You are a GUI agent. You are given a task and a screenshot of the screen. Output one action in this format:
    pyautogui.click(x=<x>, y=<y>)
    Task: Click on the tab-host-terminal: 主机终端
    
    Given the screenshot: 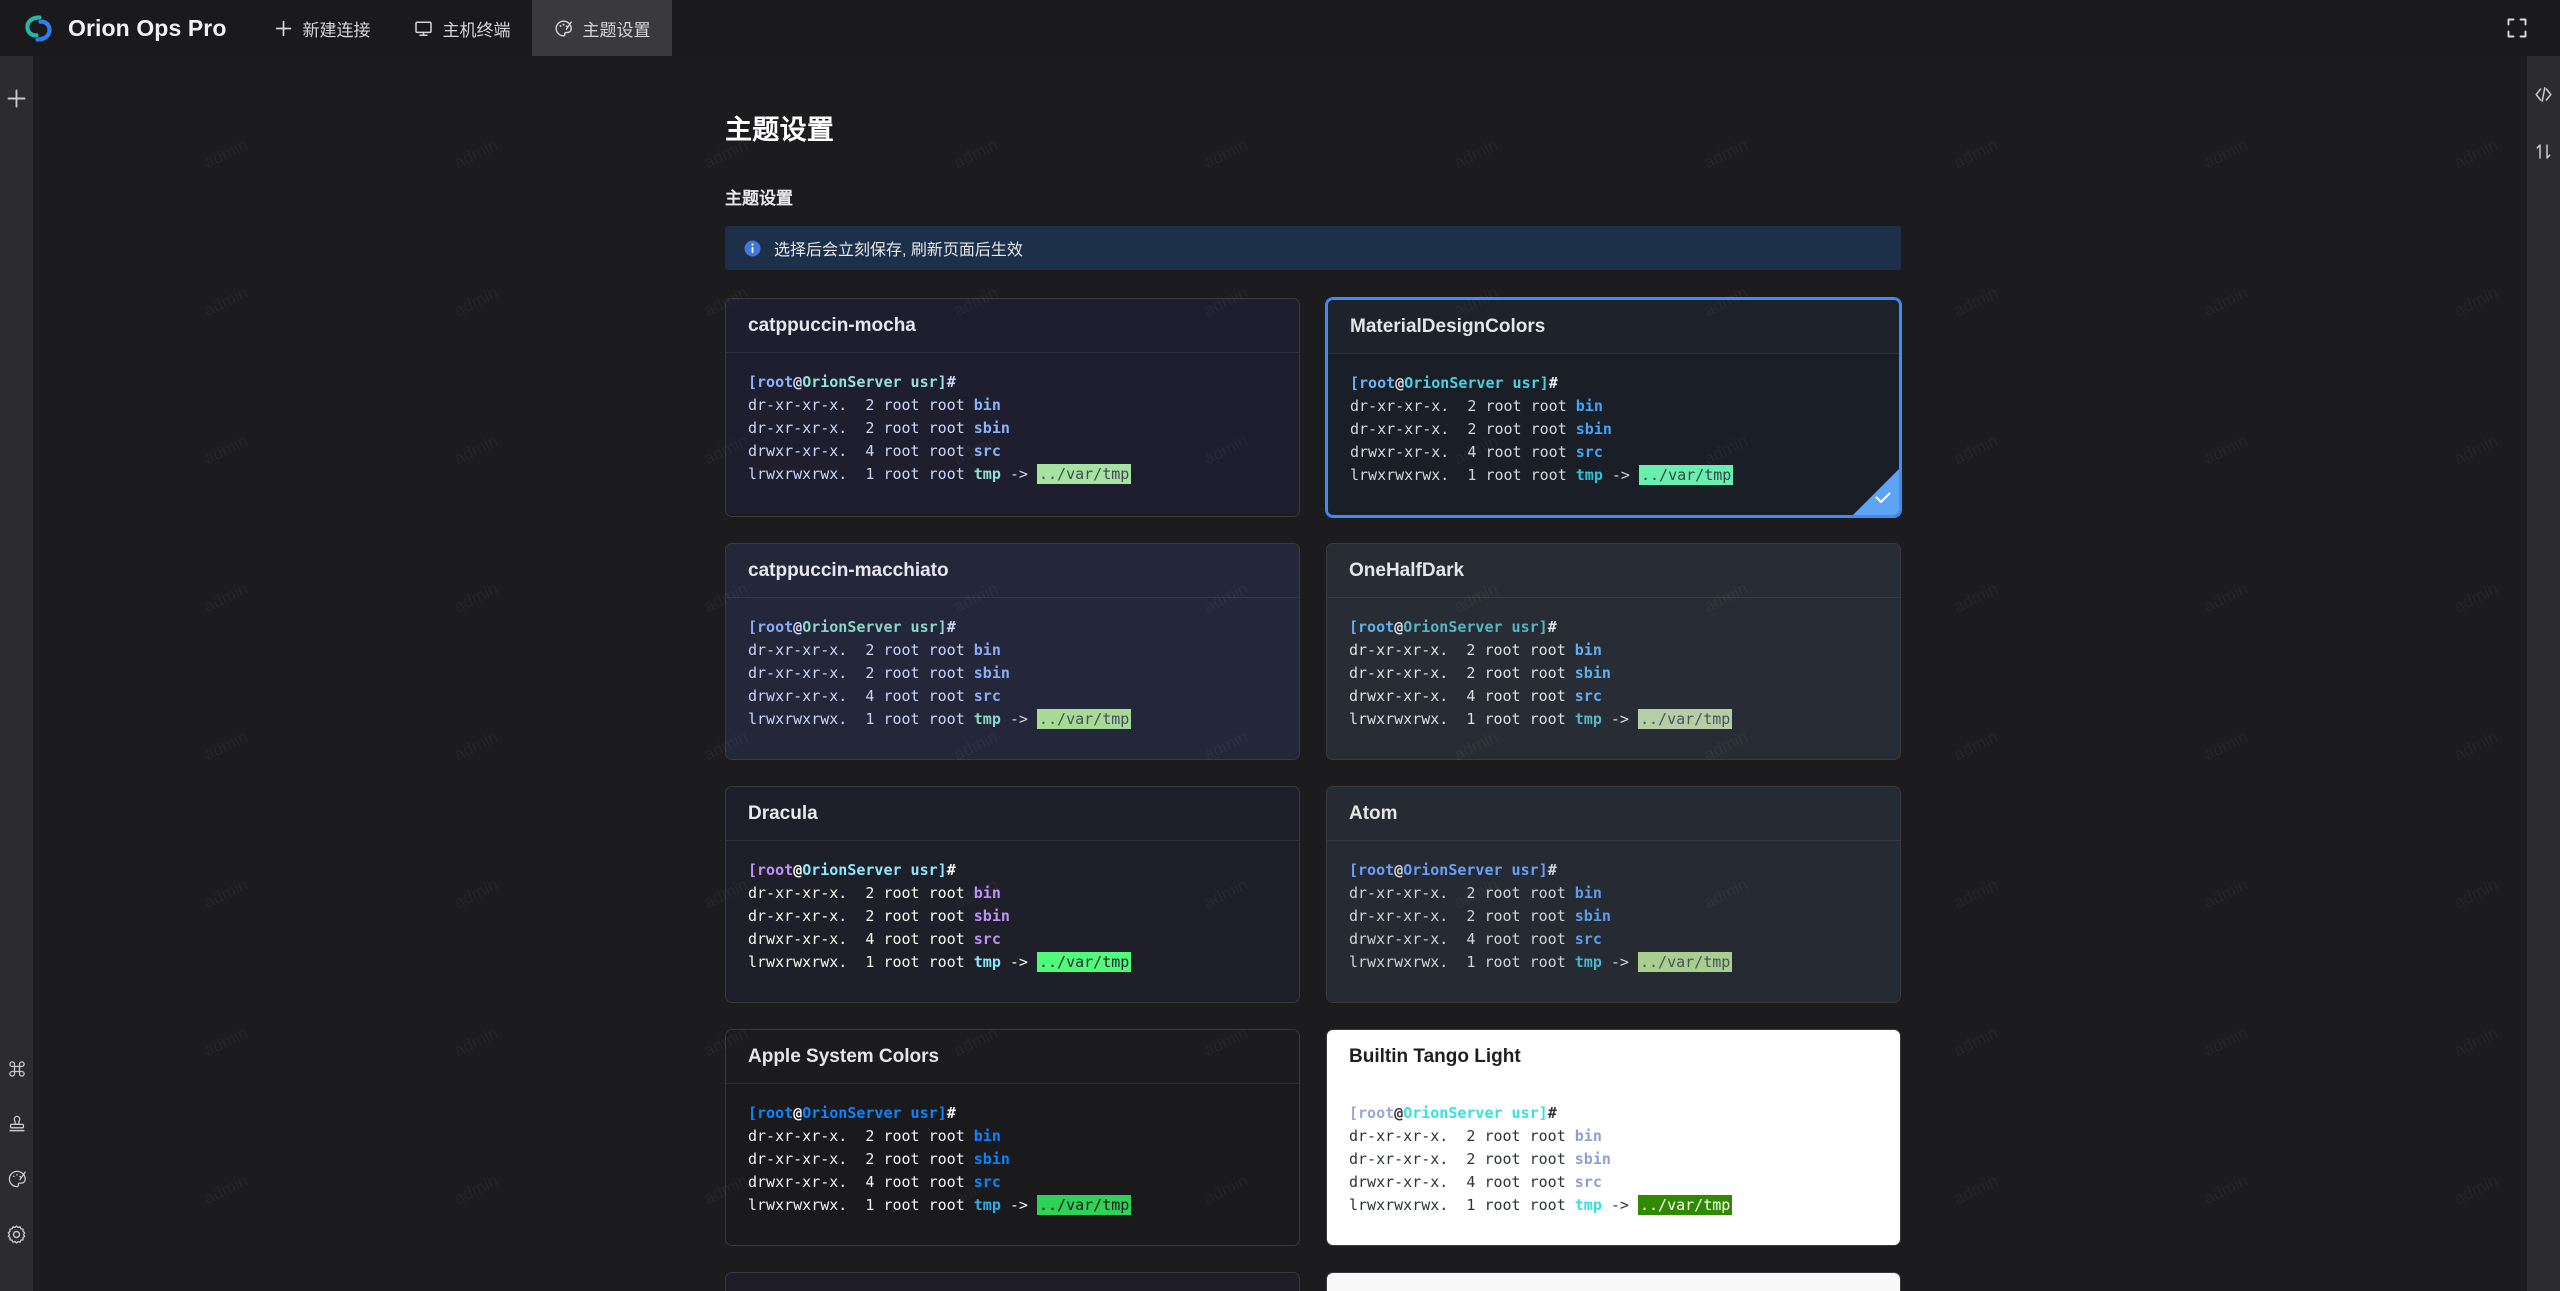 What is the action you would take?
    pyautogui.click(x=462, y=28)
    